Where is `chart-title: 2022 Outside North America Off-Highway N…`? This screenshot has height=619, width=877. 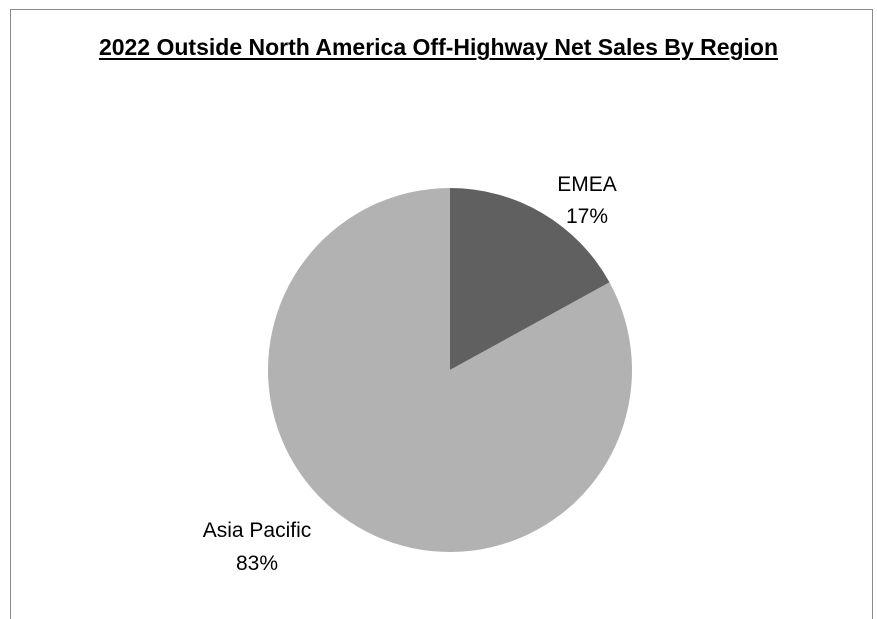
chart-title: 2022 Outside North America Off-Highway N… is located at coordinates (438, 47).